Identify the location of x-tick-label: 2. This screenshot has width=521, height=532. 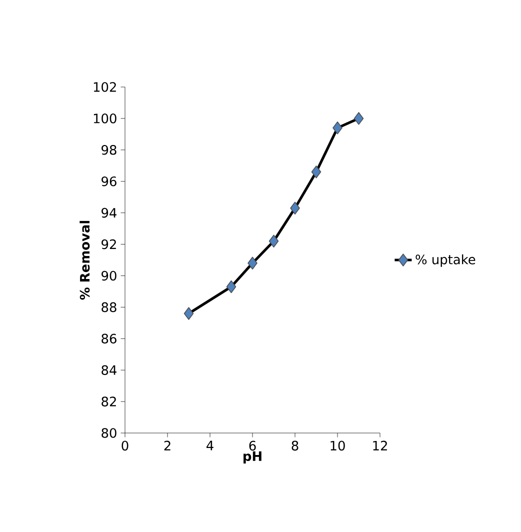
(167, 445).